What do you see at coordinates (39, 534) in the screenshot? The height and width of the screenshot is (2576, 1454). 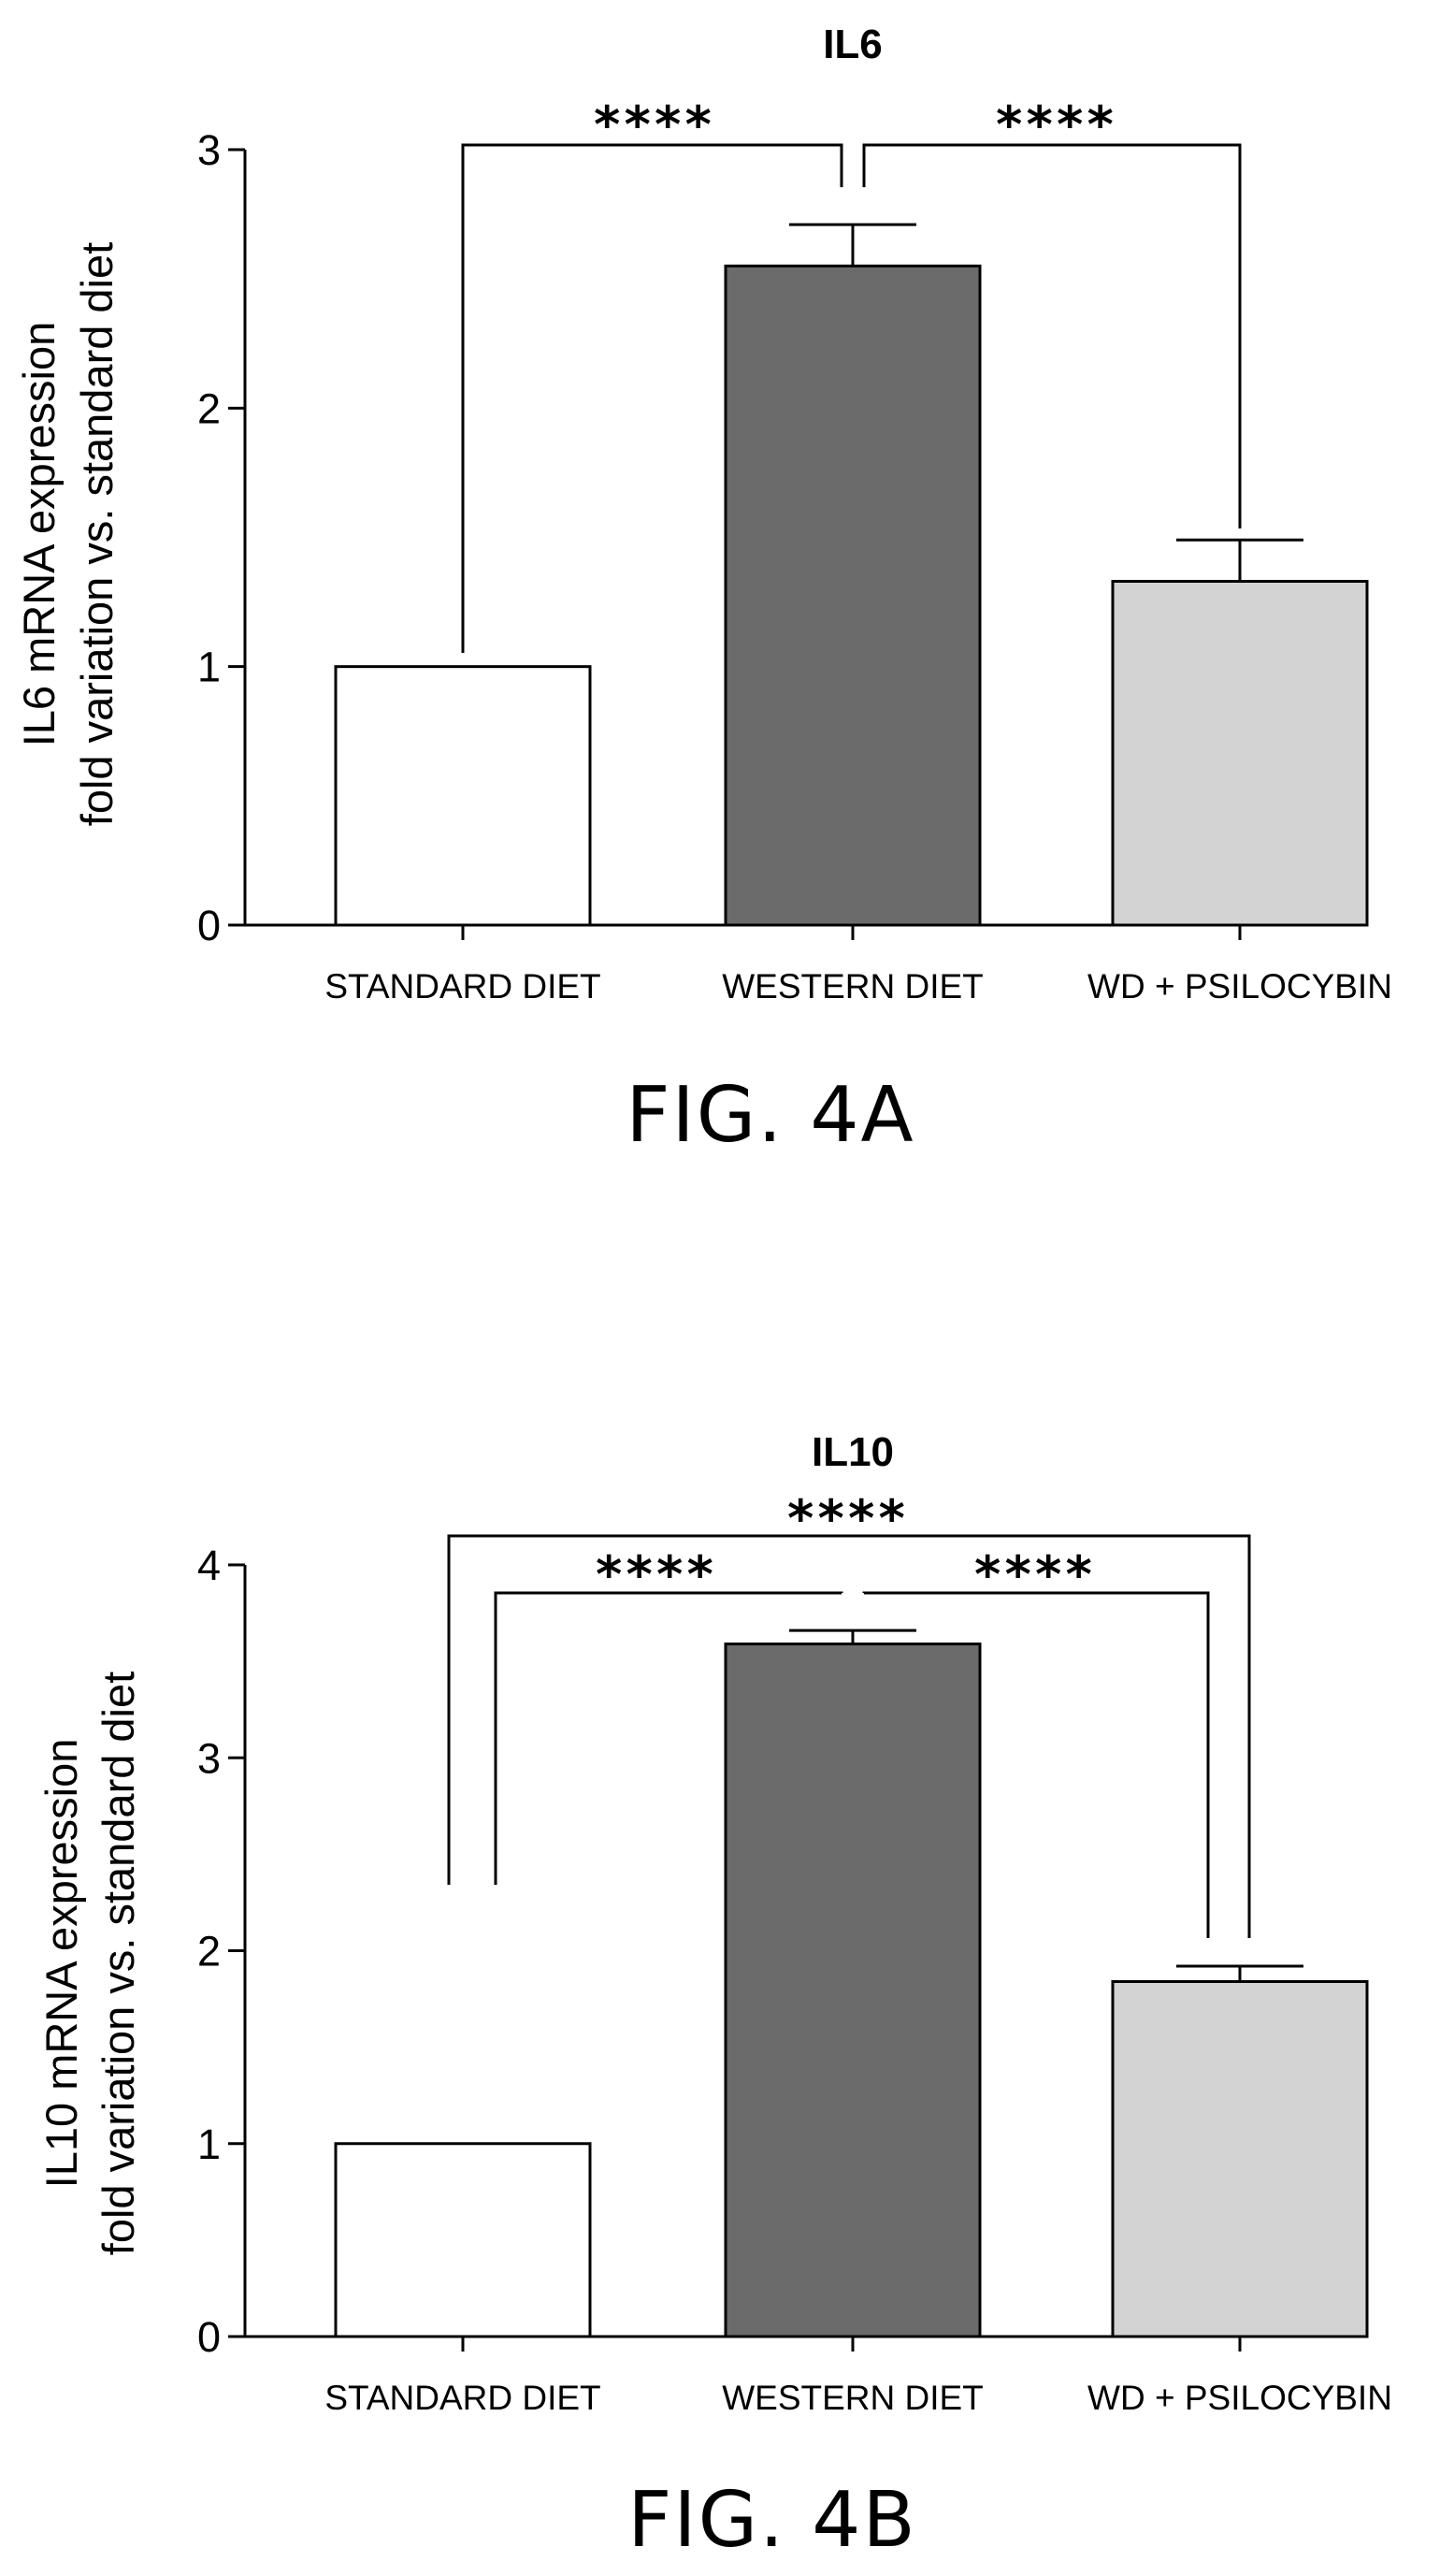 I see `y-axis-label-line1: IL6 mRNA expression` at bounding box center [39, 534].